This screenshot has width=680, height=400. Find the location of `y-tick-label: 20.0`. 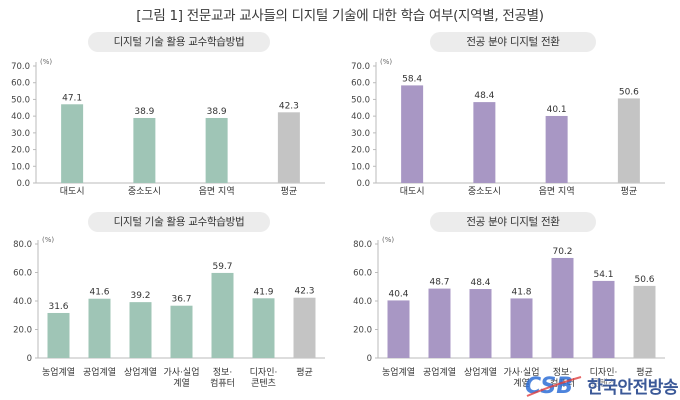

y-tick-label: 20.0 is located at coordinates (360, 151).